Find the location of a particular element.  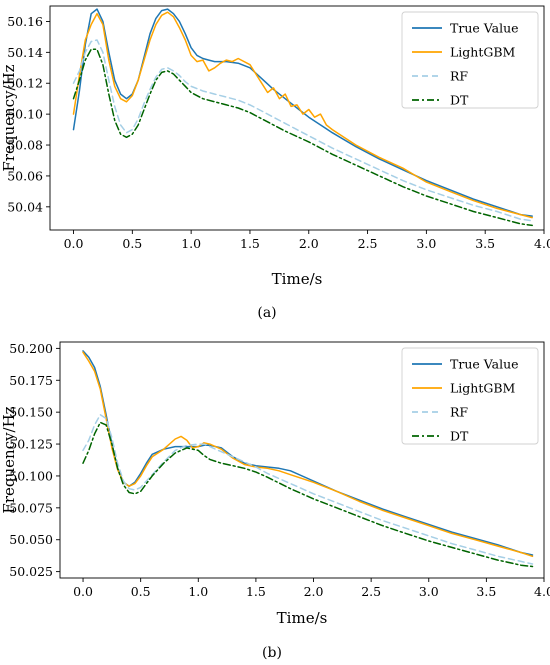

panel-caption: (b) is located at coordinates (272, 653).